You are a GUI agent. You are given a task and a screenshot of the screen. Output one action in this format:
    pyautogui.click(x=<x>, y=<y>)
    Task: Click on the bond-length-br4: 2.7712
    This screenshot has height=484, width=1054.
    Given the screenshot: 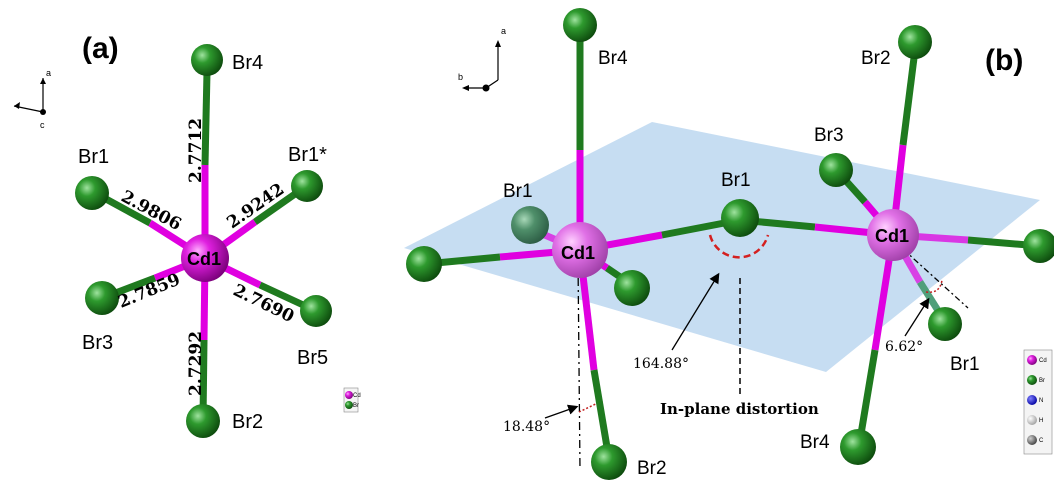 What is the action you would take?
    pyautogui.click(x=196, y=150)
    